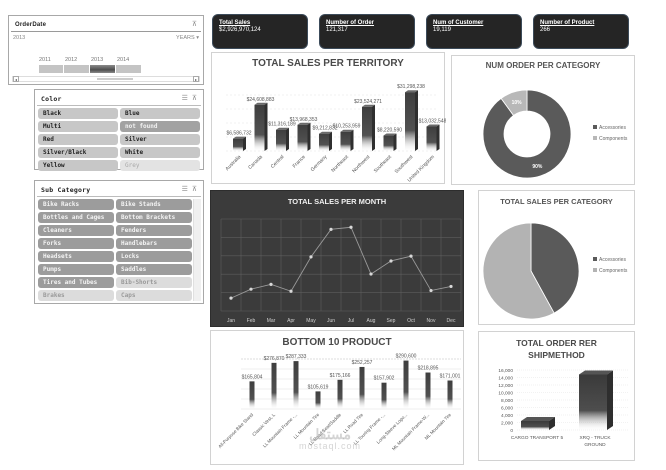  I want to click on scroll-left-icon: ◂, so click(16, 79).